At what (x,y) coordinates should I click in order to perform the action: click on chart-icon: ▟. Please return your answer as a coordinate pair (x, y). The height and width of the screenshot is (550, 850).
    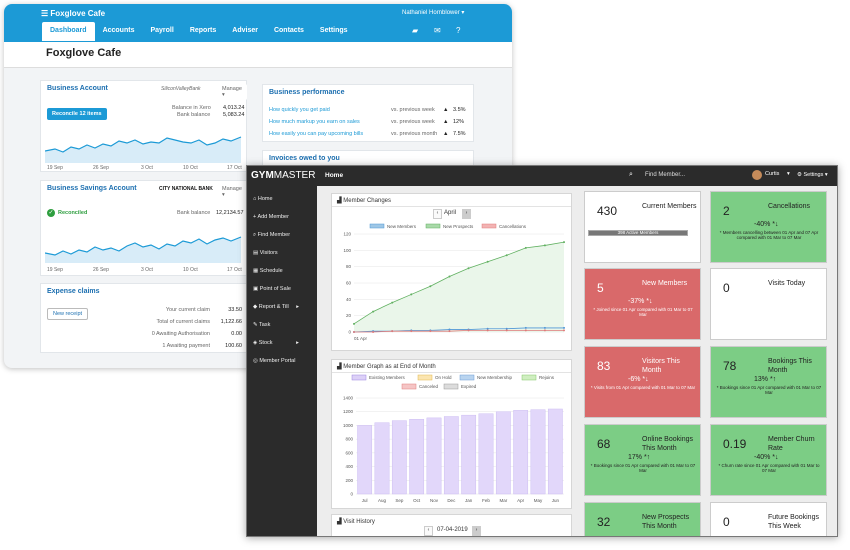
    Looking at the image, I should click on (339, 522).